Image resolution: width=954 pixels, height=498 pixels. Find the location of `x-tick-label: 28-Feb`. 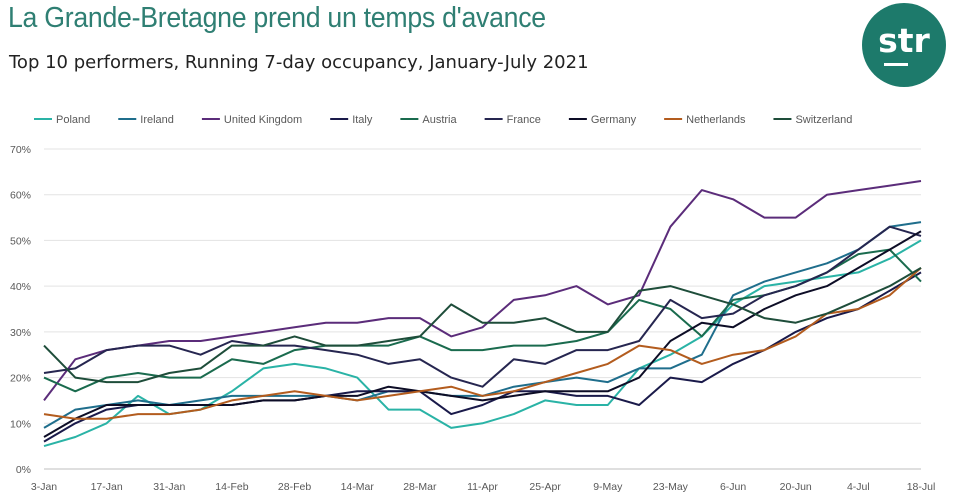

x-tick-label: 28-Feb is located at coordinates (294, 487).